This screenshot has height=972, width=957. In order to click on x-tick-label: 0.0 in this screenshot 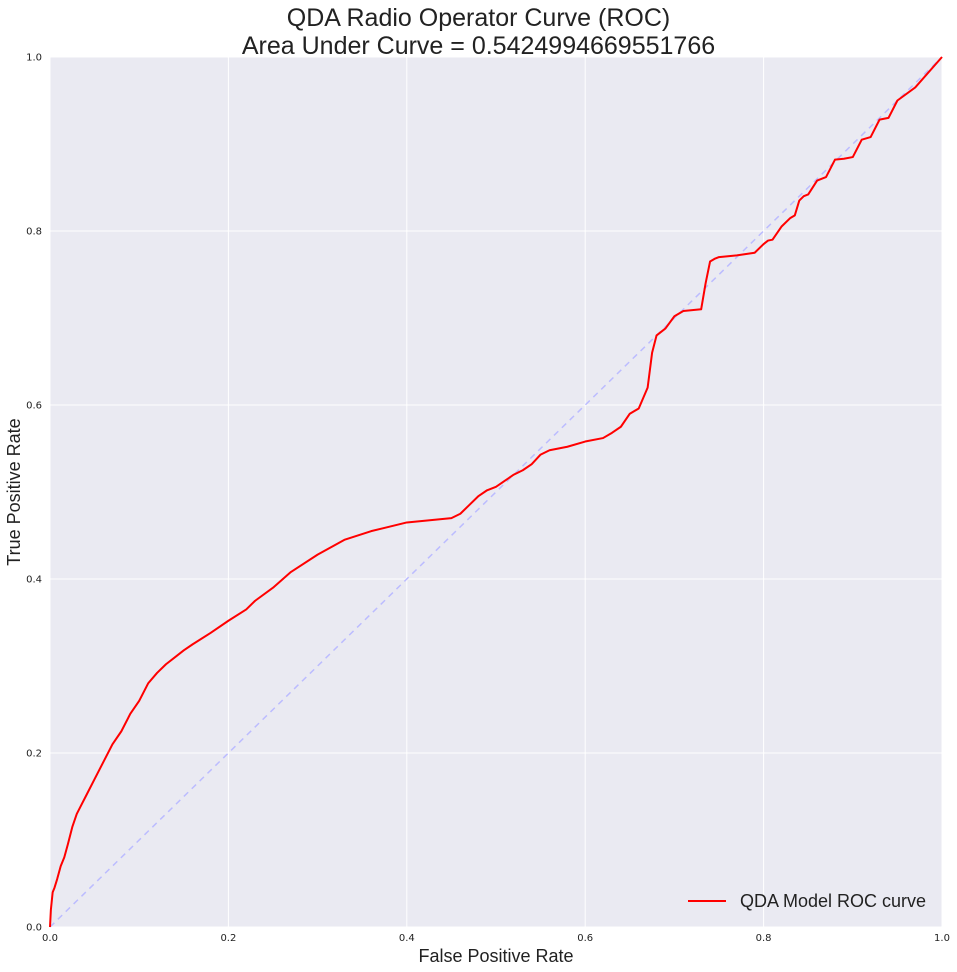, I will do `click(50, 938)`.